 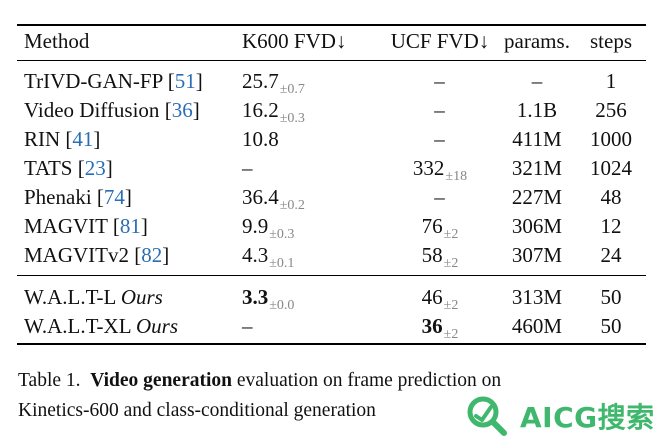 What do you see at coordinates (86, 226) in the screenshot?
I see `method-cell: MAGVIT [81]` at bounding box center [86, 226].